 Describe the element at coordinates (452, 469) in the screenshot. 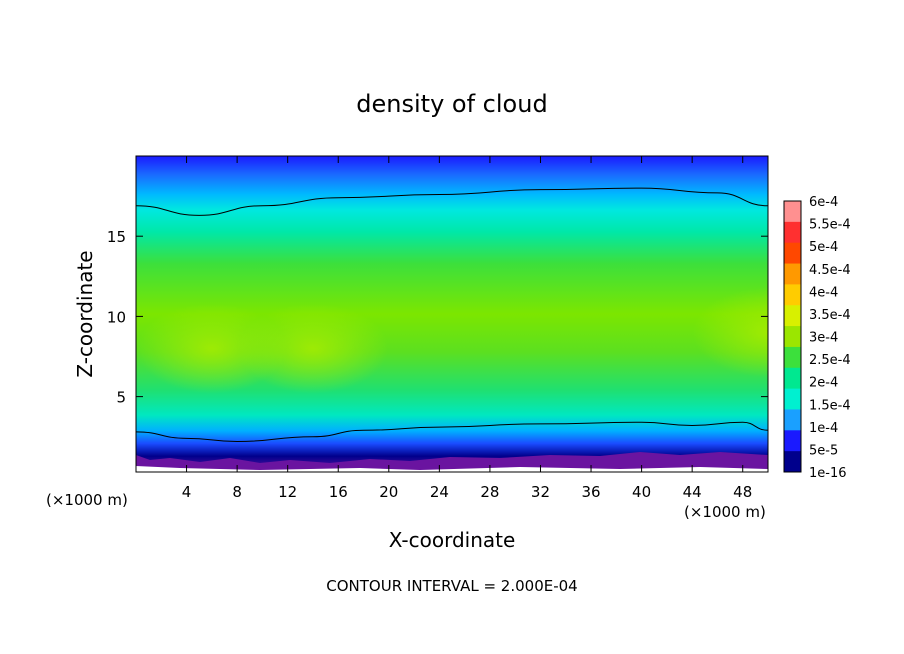

I see `white-ground-band` at that location.